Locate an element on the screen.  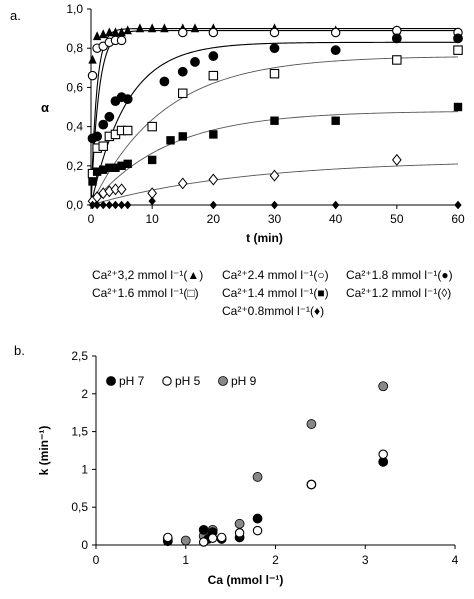
chart-b-y-tick-label: 0 is located at coordinates (84, 545).